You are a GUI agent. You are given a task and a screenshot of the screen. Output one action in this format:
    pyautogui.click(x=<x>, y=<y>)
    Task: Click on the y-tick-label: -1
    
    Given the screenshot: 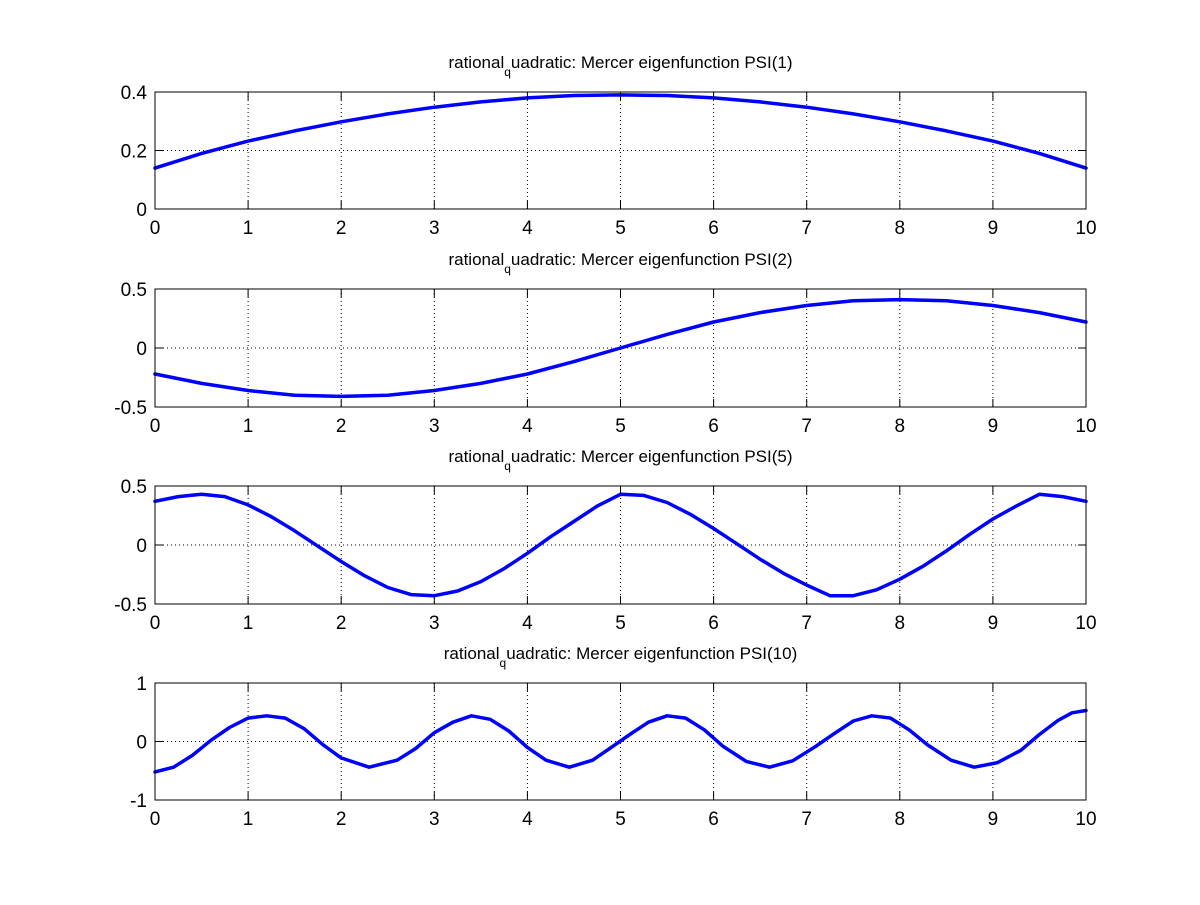 What is the action you would take?
    pyautogui.click(x=138, y=801)
    